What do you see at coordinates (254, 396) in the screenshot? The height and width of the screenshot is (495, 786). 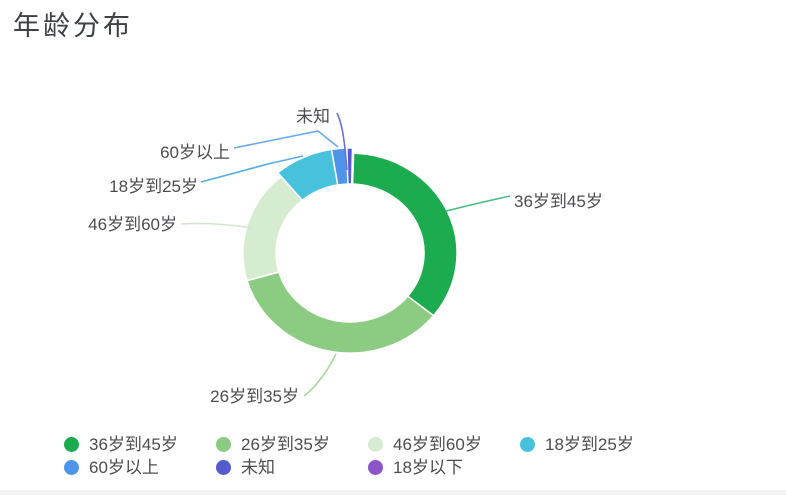 I see `callout-label-26-35: 26岁到35岁` at bounding box center [254, 396].